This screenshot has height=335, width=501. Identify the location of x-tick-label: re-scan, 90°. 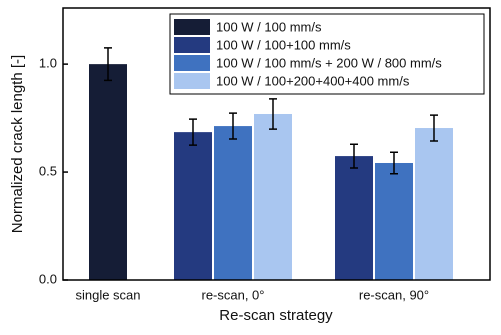
(394, 294).